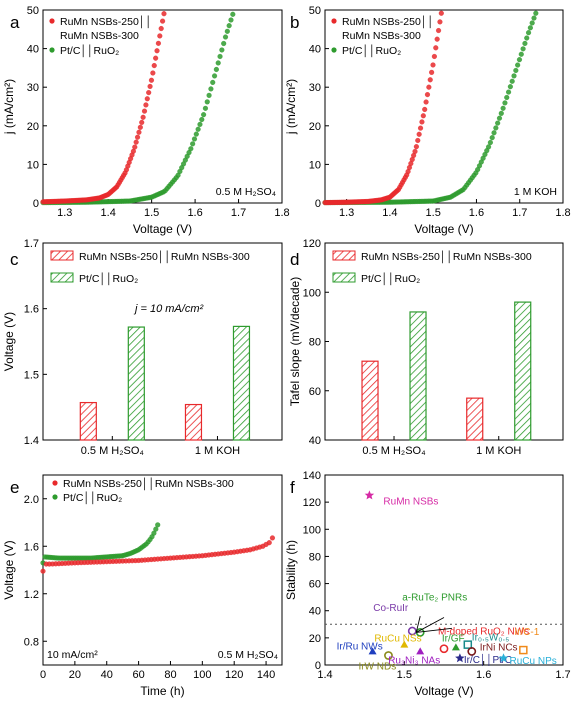  Describe the element at coordinates (371, 51) in the screenshot. I see `legend-label: Pt/C││RuO₂` at that location.